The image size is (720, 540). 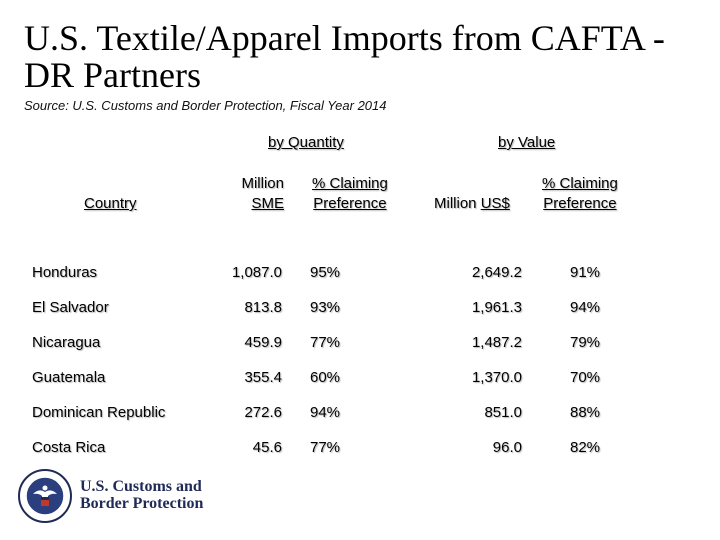 What do you see at coordinates (585, 272) in the screenshot?
I see `value-preference-cell: 91%` at bounding box center [585, 272].